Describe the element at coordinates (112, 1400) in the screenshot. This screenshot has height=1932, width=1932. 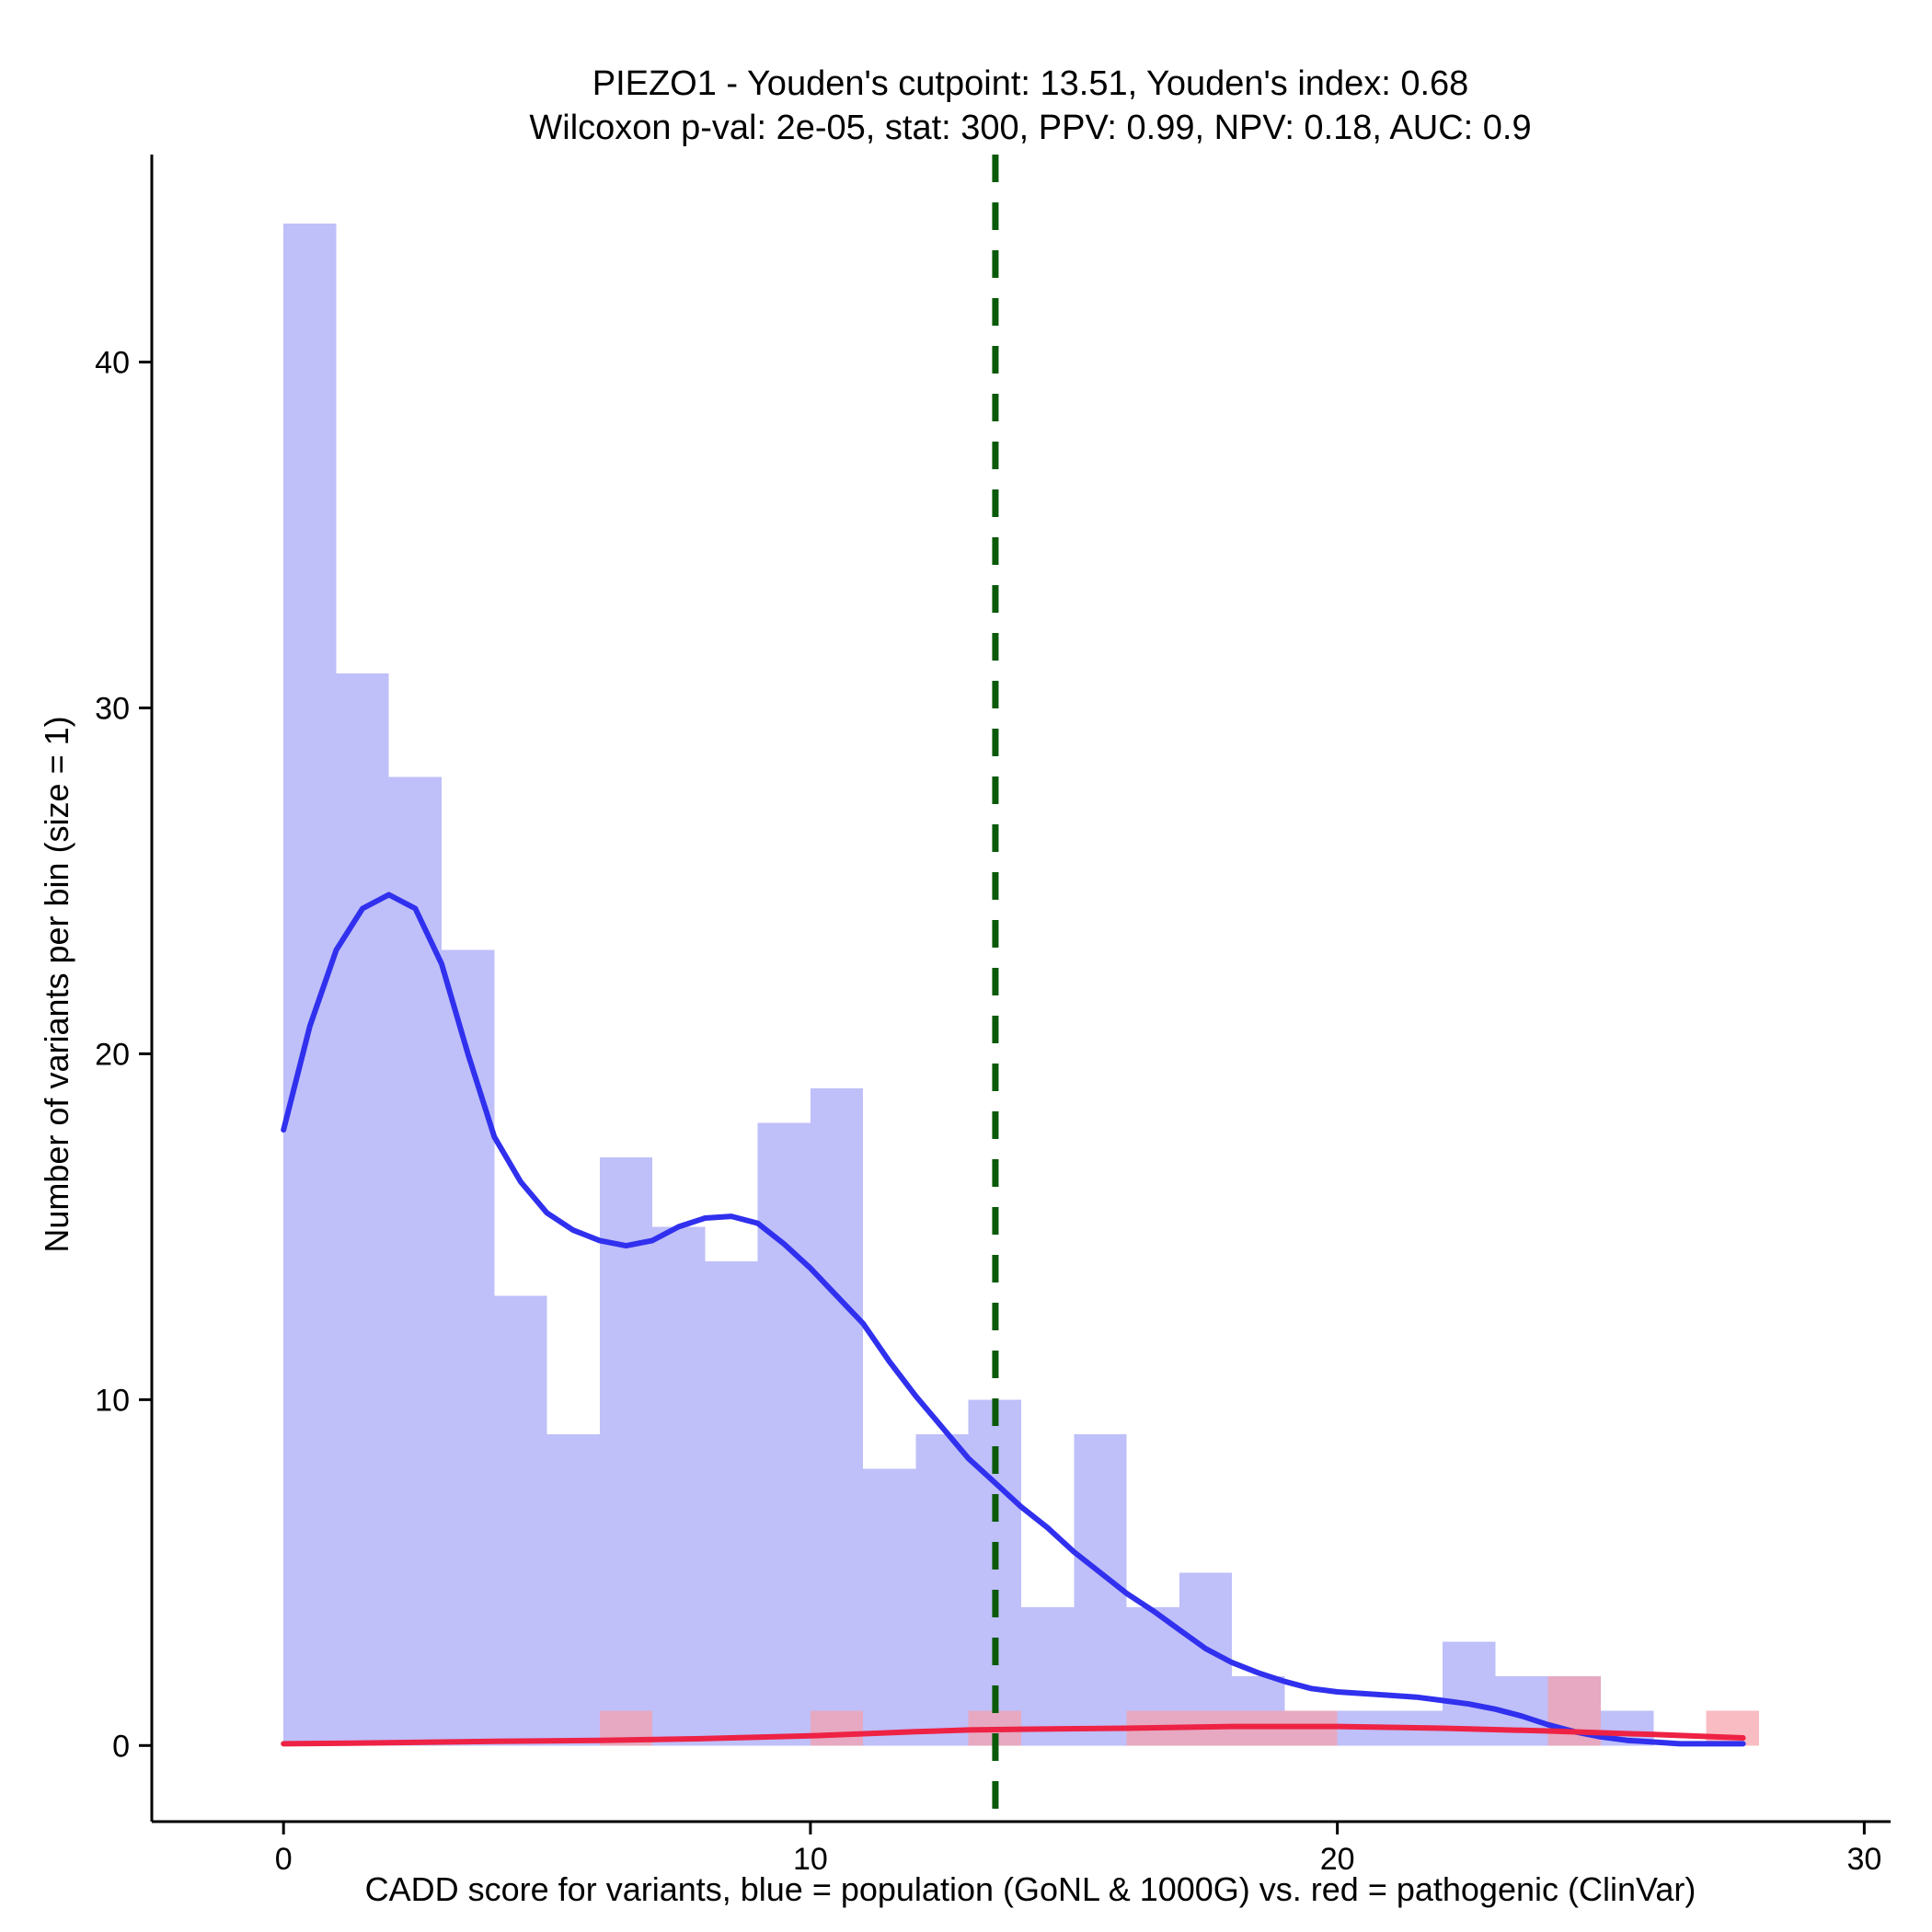
I see `y-tick-label: 10` at that location.